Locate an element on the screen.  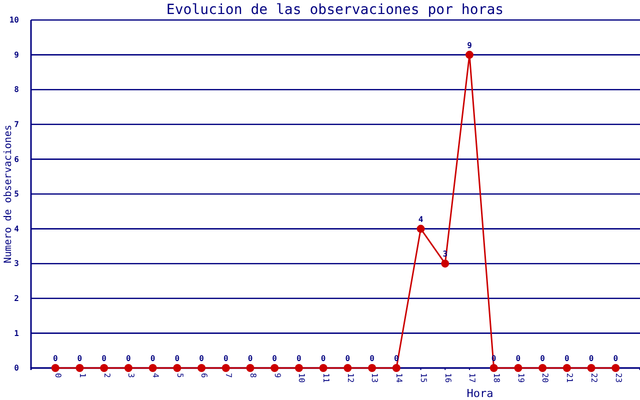
x-tick-label: 18 is located at coordinates (497, 378).